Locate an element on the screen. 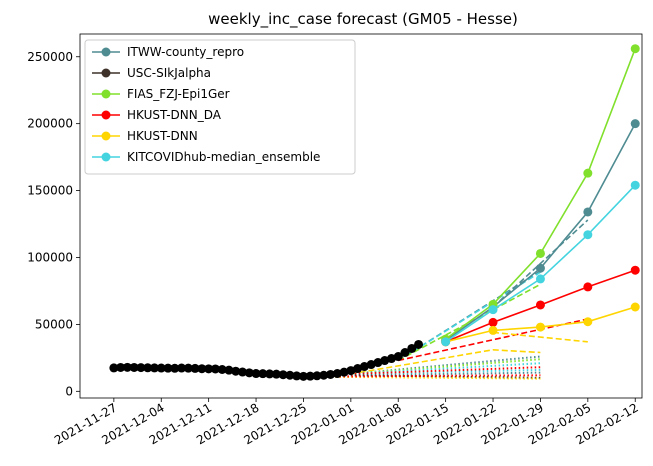  y-tick-label: 200000 is located at coordinates (50, 124).